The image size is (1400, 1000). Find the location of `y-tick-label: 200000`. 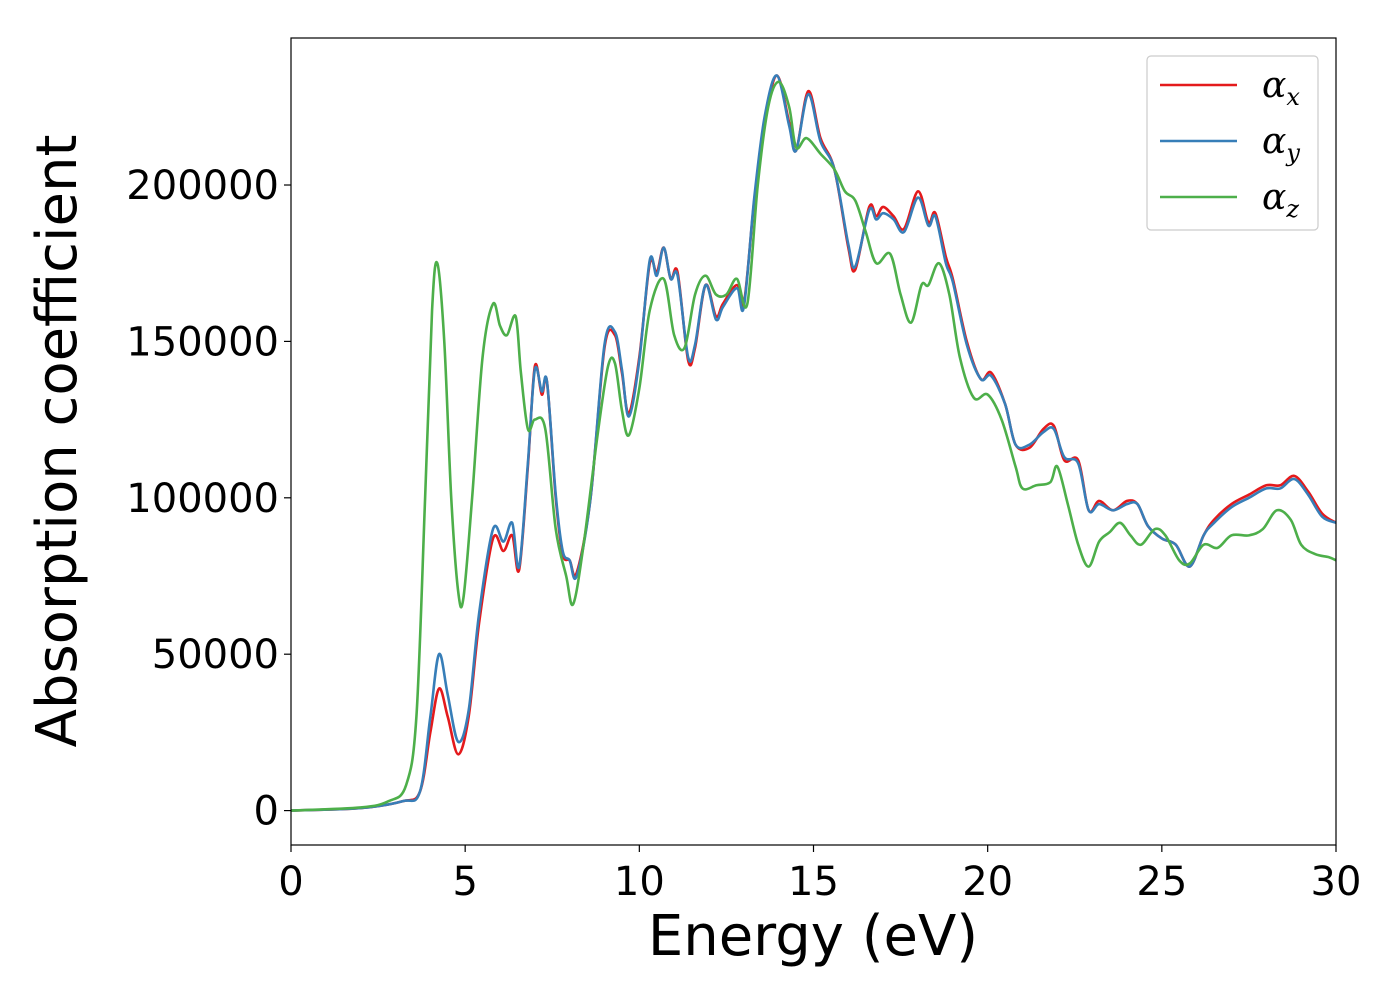

y-tick-label: 200000 is located at coordinates (202, 186).